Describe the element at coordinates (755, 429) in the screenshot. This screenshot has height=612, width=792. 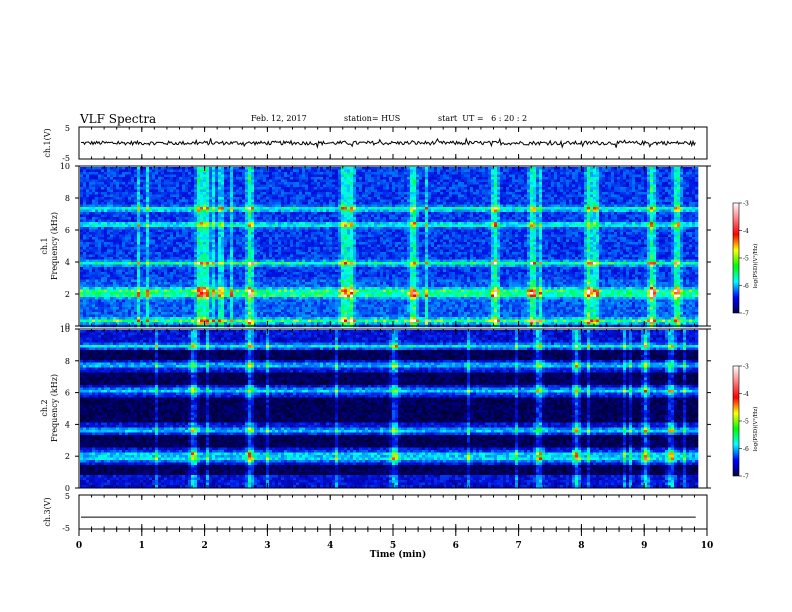
I see `ch2-colorbar-label: log(PSD)(V²/Hz)` at that location.